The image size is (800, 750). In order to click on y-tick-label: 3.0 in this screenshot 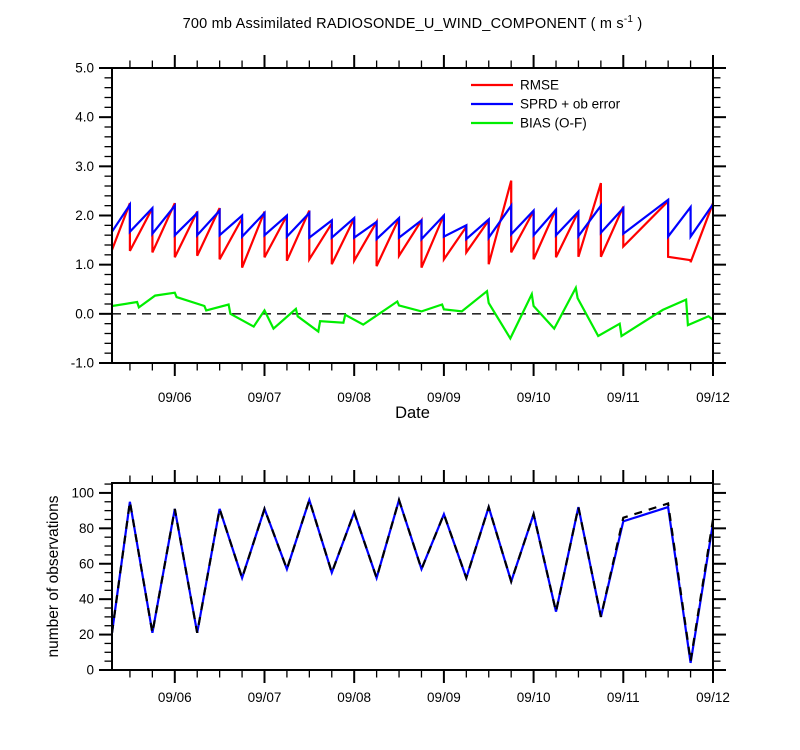, I will do `click(84, 166)`.